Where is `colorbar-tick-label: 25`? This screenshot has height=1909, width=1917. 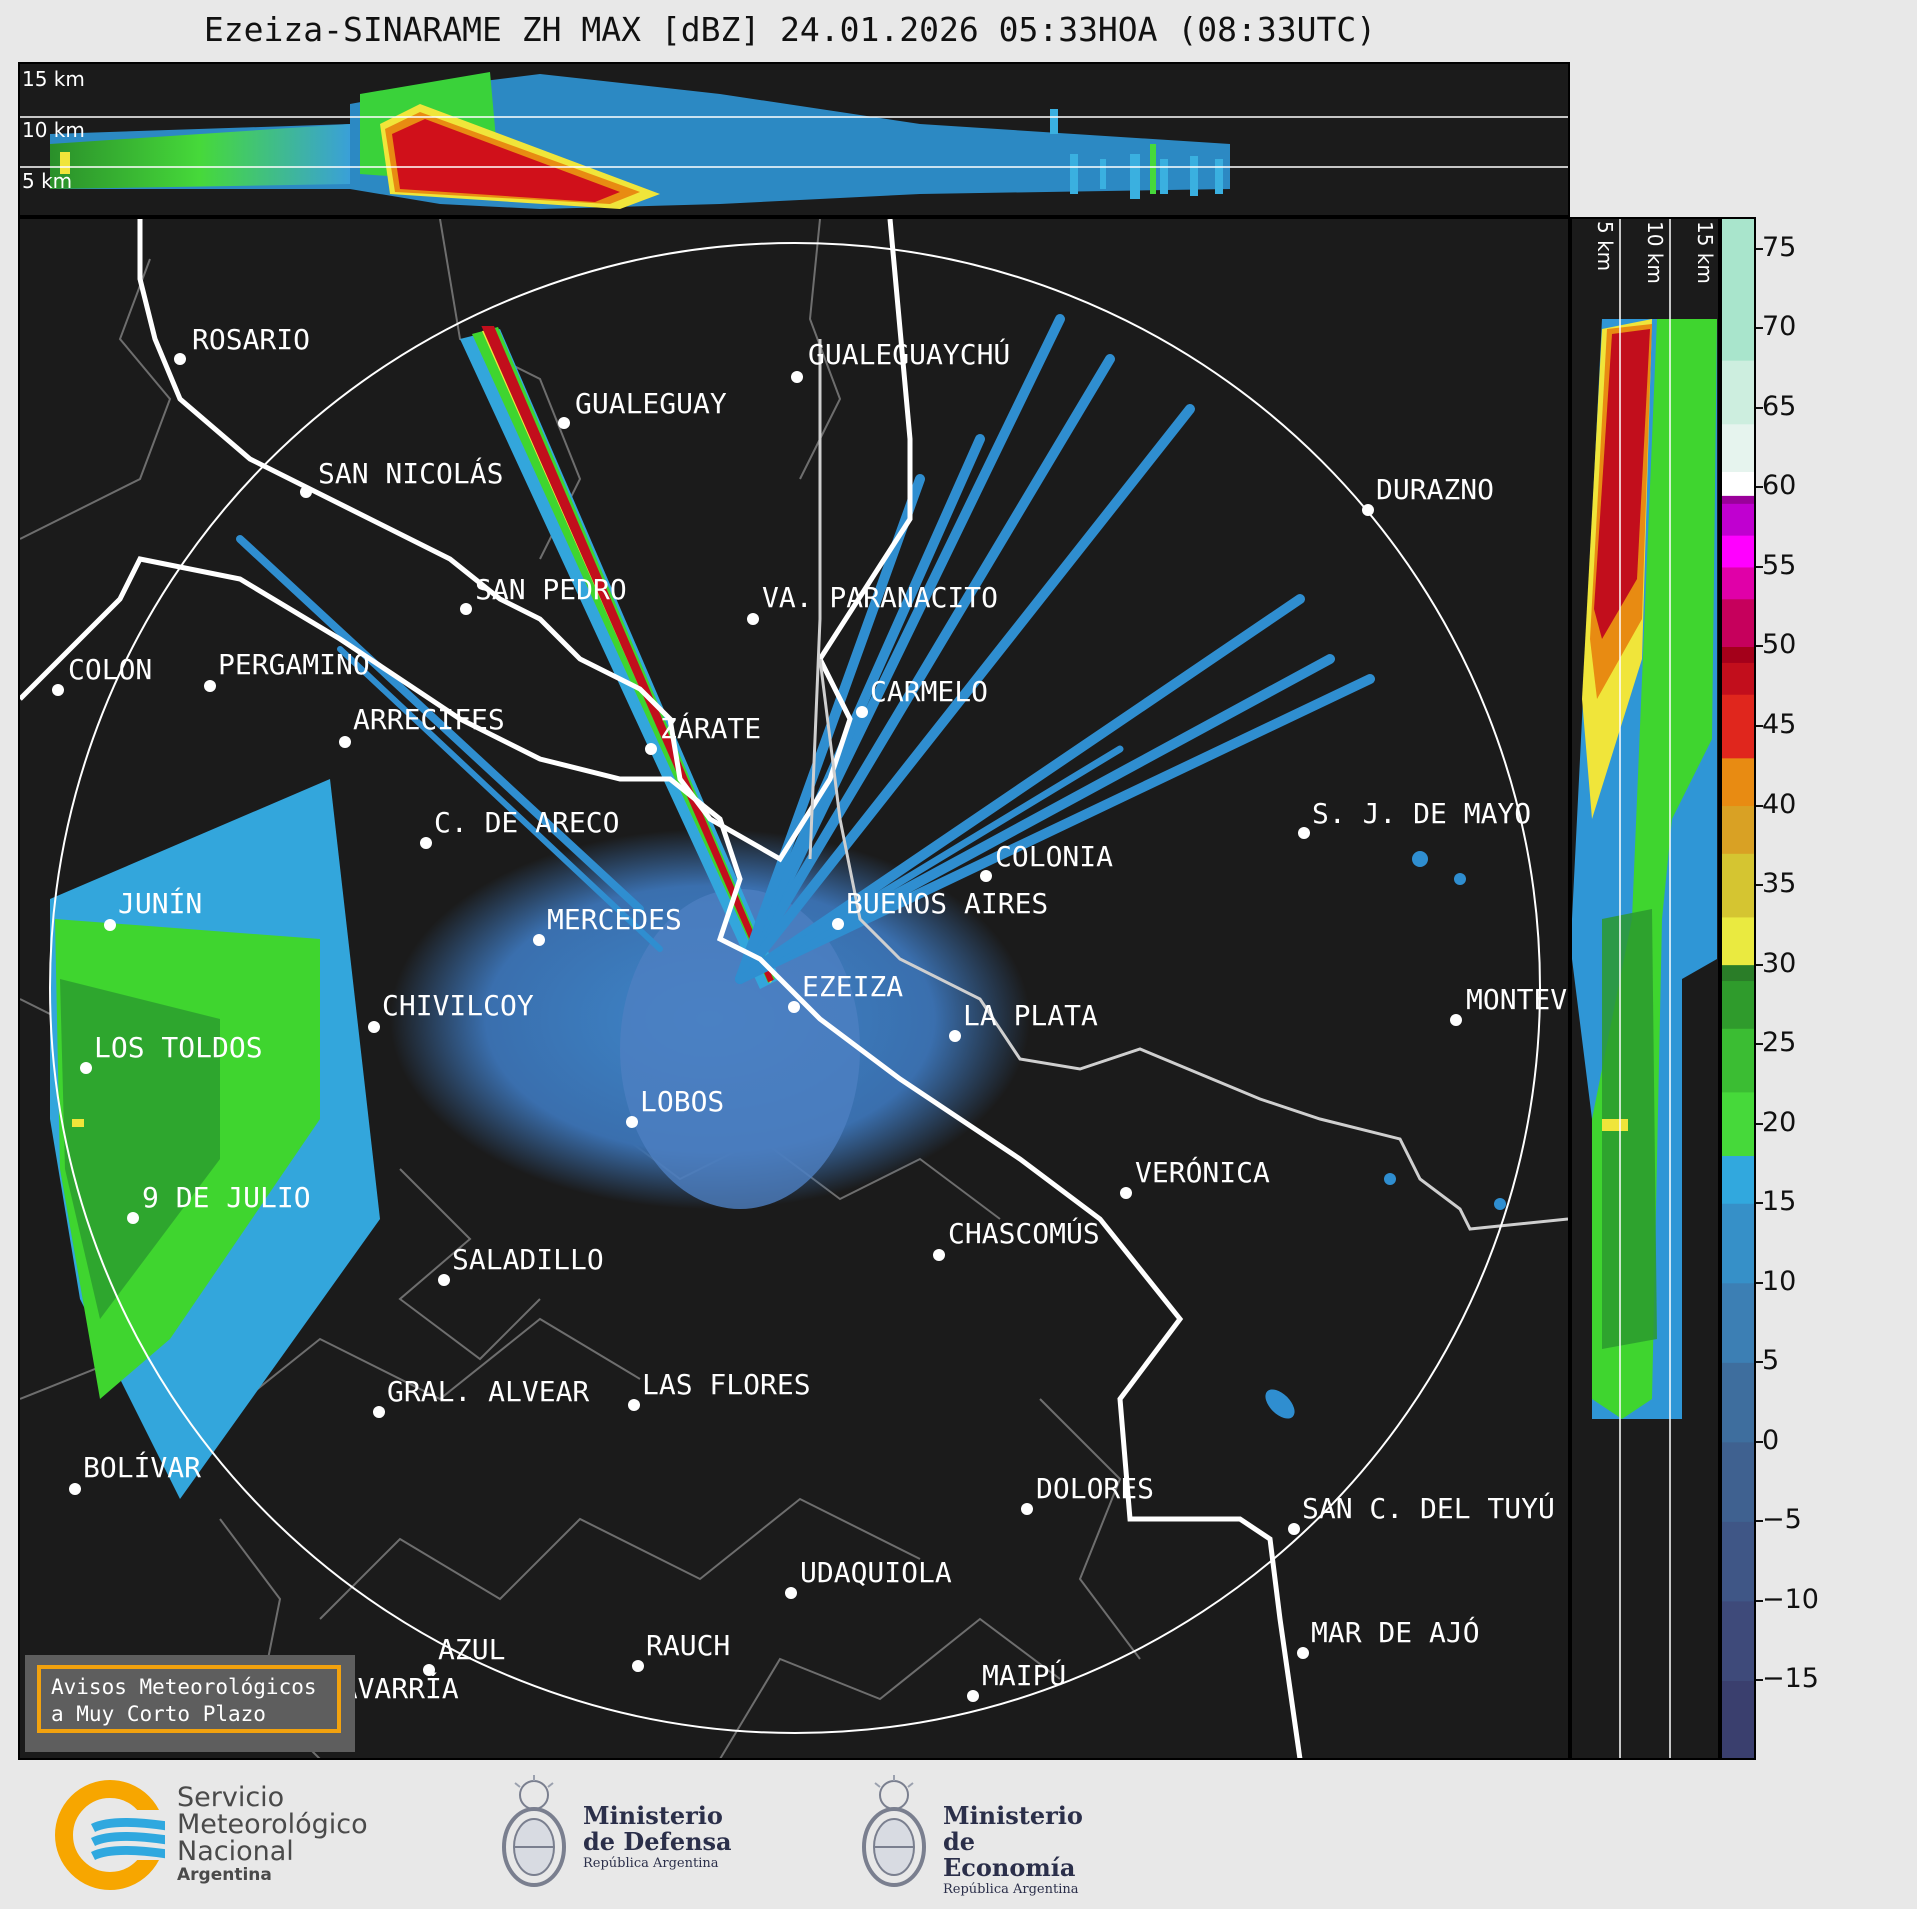 colorbar-tick-label: 25 is located at coordinates (1779, 1043).